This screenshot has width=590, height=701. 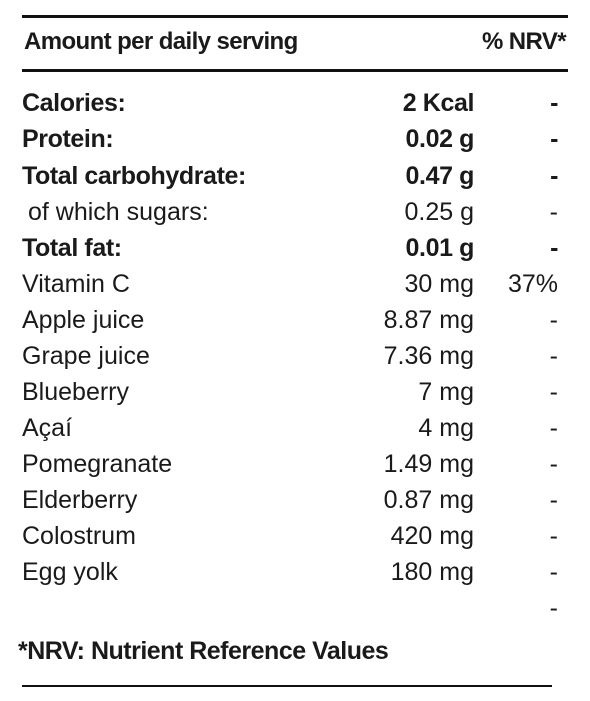 I want to click on table-header: Amount per daily serving % NRV*, so click(x=295, y=45).